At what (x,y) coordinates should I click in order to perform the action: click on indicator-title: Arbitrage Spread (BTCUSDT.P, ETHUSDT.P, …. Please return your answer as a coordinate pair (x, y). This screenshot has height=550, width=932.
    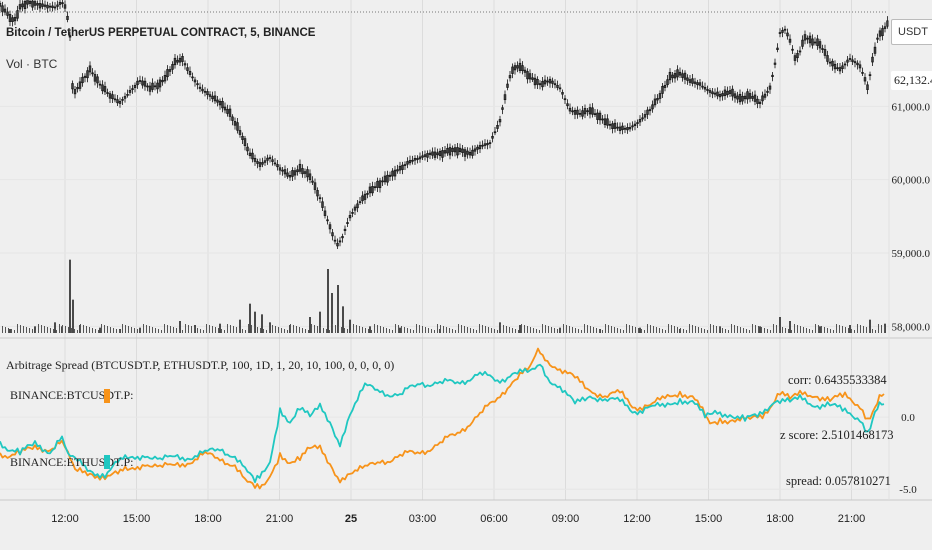
    Looking at the image, I should click on (200, 365).